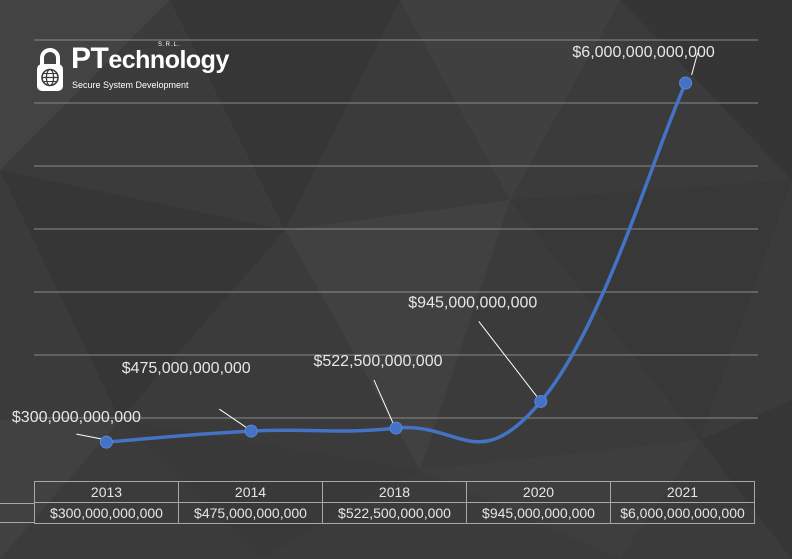 Image resolution: width=792 pixels, height=559 pixels. I want to click on table-cell-year: 2014, so click(250, 492).